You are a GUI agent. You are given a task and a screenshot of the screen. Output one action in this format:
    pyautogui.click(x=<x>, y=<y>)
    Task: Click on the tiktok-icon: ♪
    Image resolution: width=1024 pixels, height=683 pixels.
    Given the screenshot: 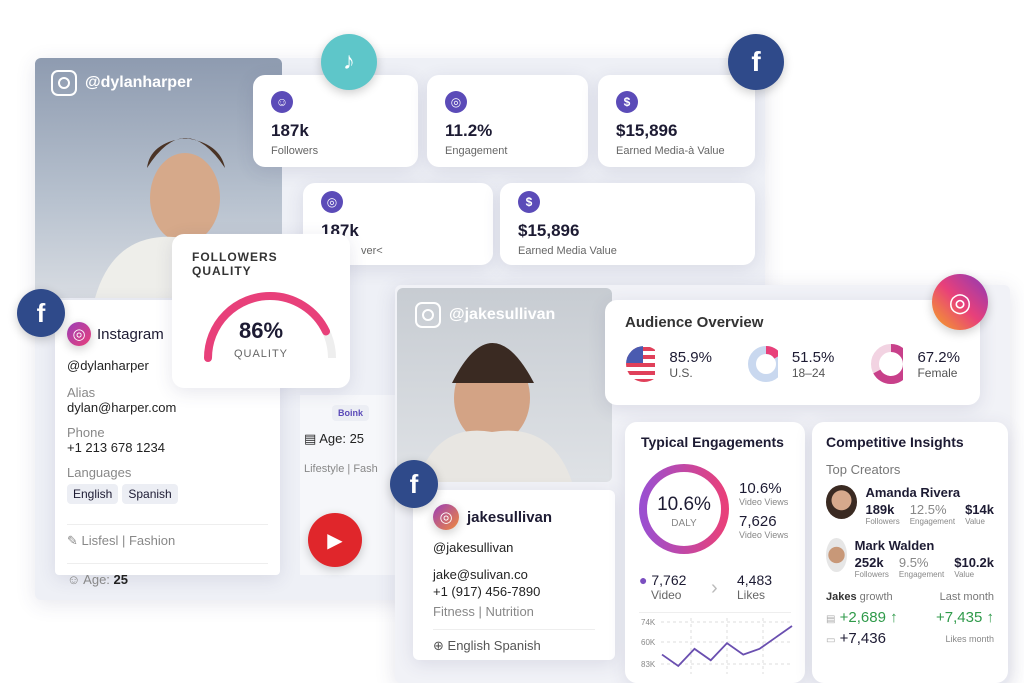 What is the action you would take?
    pyautogui.click(x=349, y=62)
    